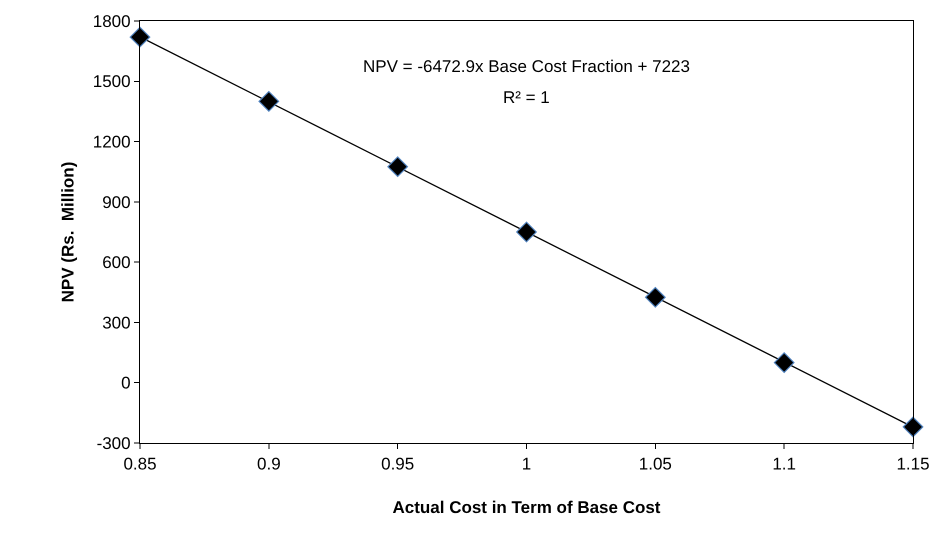 Image resolution: width=942 pixels, height=551 pixels. Describe the element at coordinates (269, 464) in the screenshot. I see `x-tick-label: 0.9` at that location.